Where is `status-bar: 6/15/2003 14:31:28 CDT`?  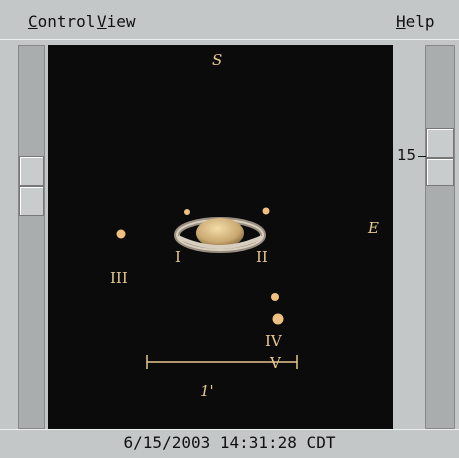
status-bar: 6/15/2003 14:31:28 CDT is located at coordinates (229, 443).